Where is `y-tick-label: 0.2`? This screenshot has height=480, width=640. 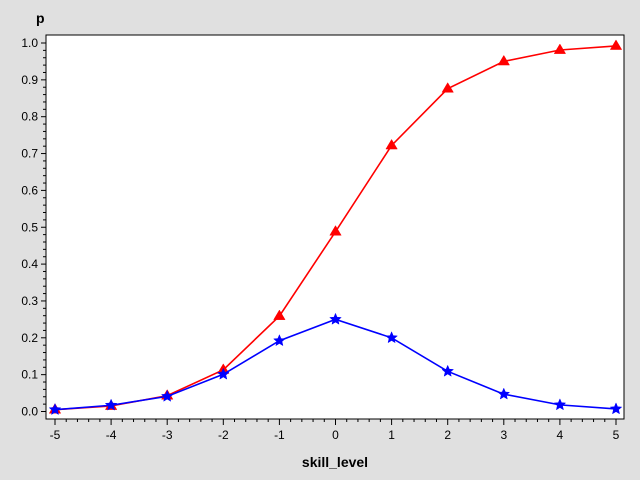 y-tick-label: 0.2 is located at coordinates (29, 338).